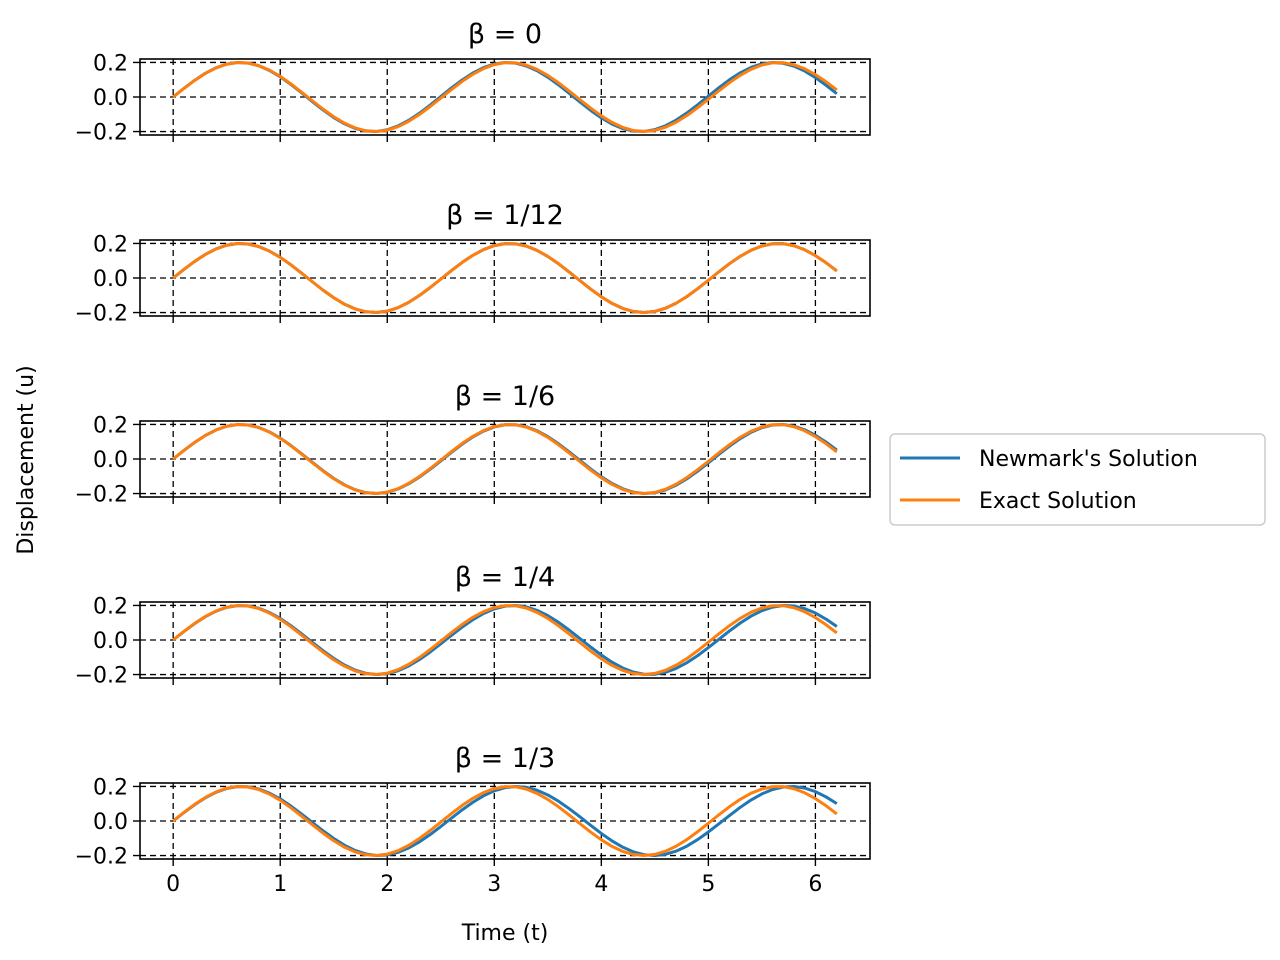 This screenshot has height=960, width=1280. What do you see at coordinates (1058, 501) in the screenshot?
I see `legend-label: Exact Solution` at bounding box center [1058, 501].